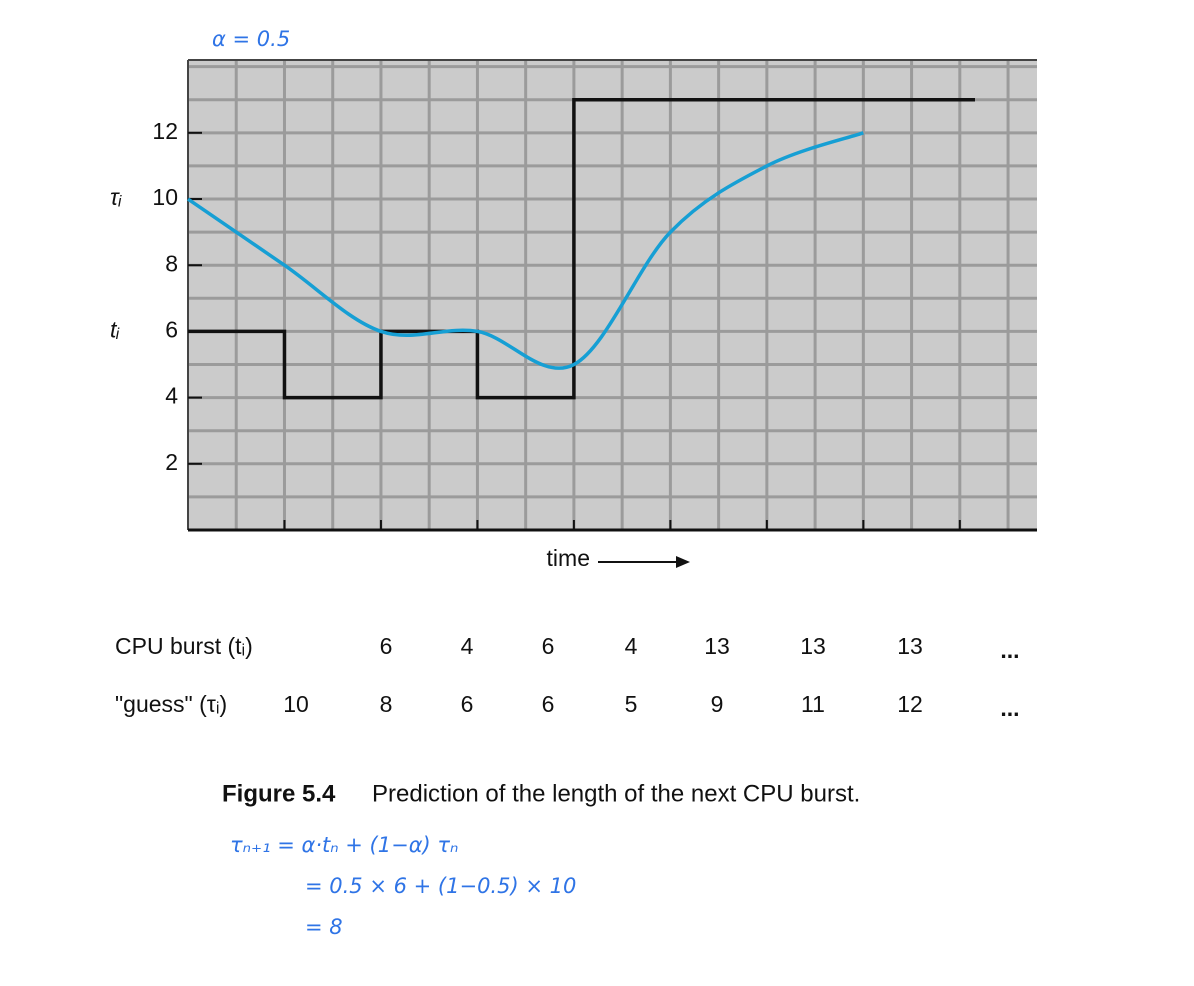 This screenshot has height=986, width=1194. What do you see at coordinates (171, 329) in the screenshot?
I see `y-tick-label: 6` at bounding box center [171, 329].